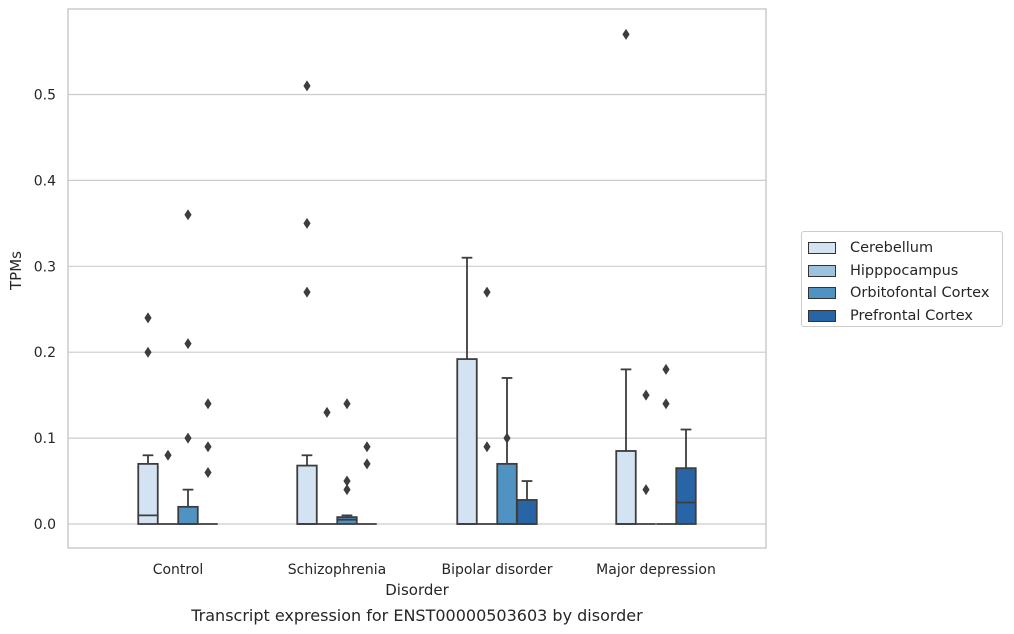 This screenshot has height=634, width=1014. What do you see at coordinates (656, 570) in the screenshot?
I see `x-tick-label: Major depression` at bounding box center [656, 570].